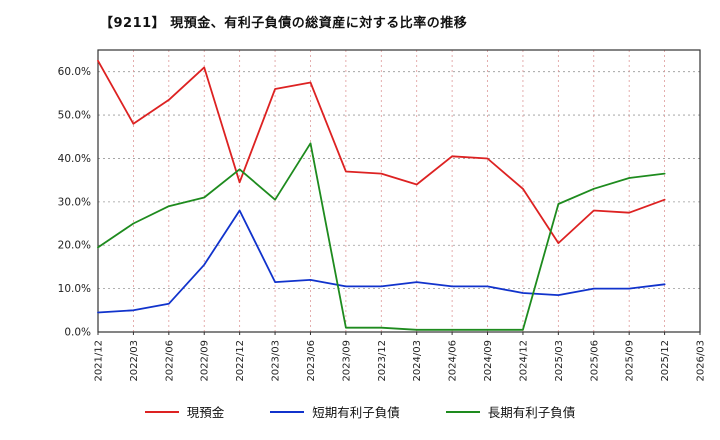  What do you see at coordinates (311, 361) in the screenshot?
I see `svg-text: 2023/06` at bounding box center [311, 361].